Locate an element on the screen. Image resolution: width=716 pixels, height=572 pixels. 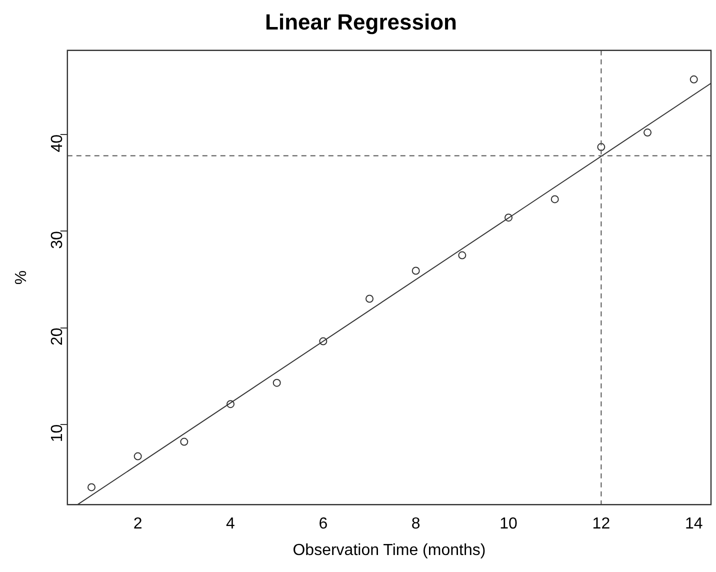
x-axis-title: Observation Time (months) is located at coordinates (389, 550).